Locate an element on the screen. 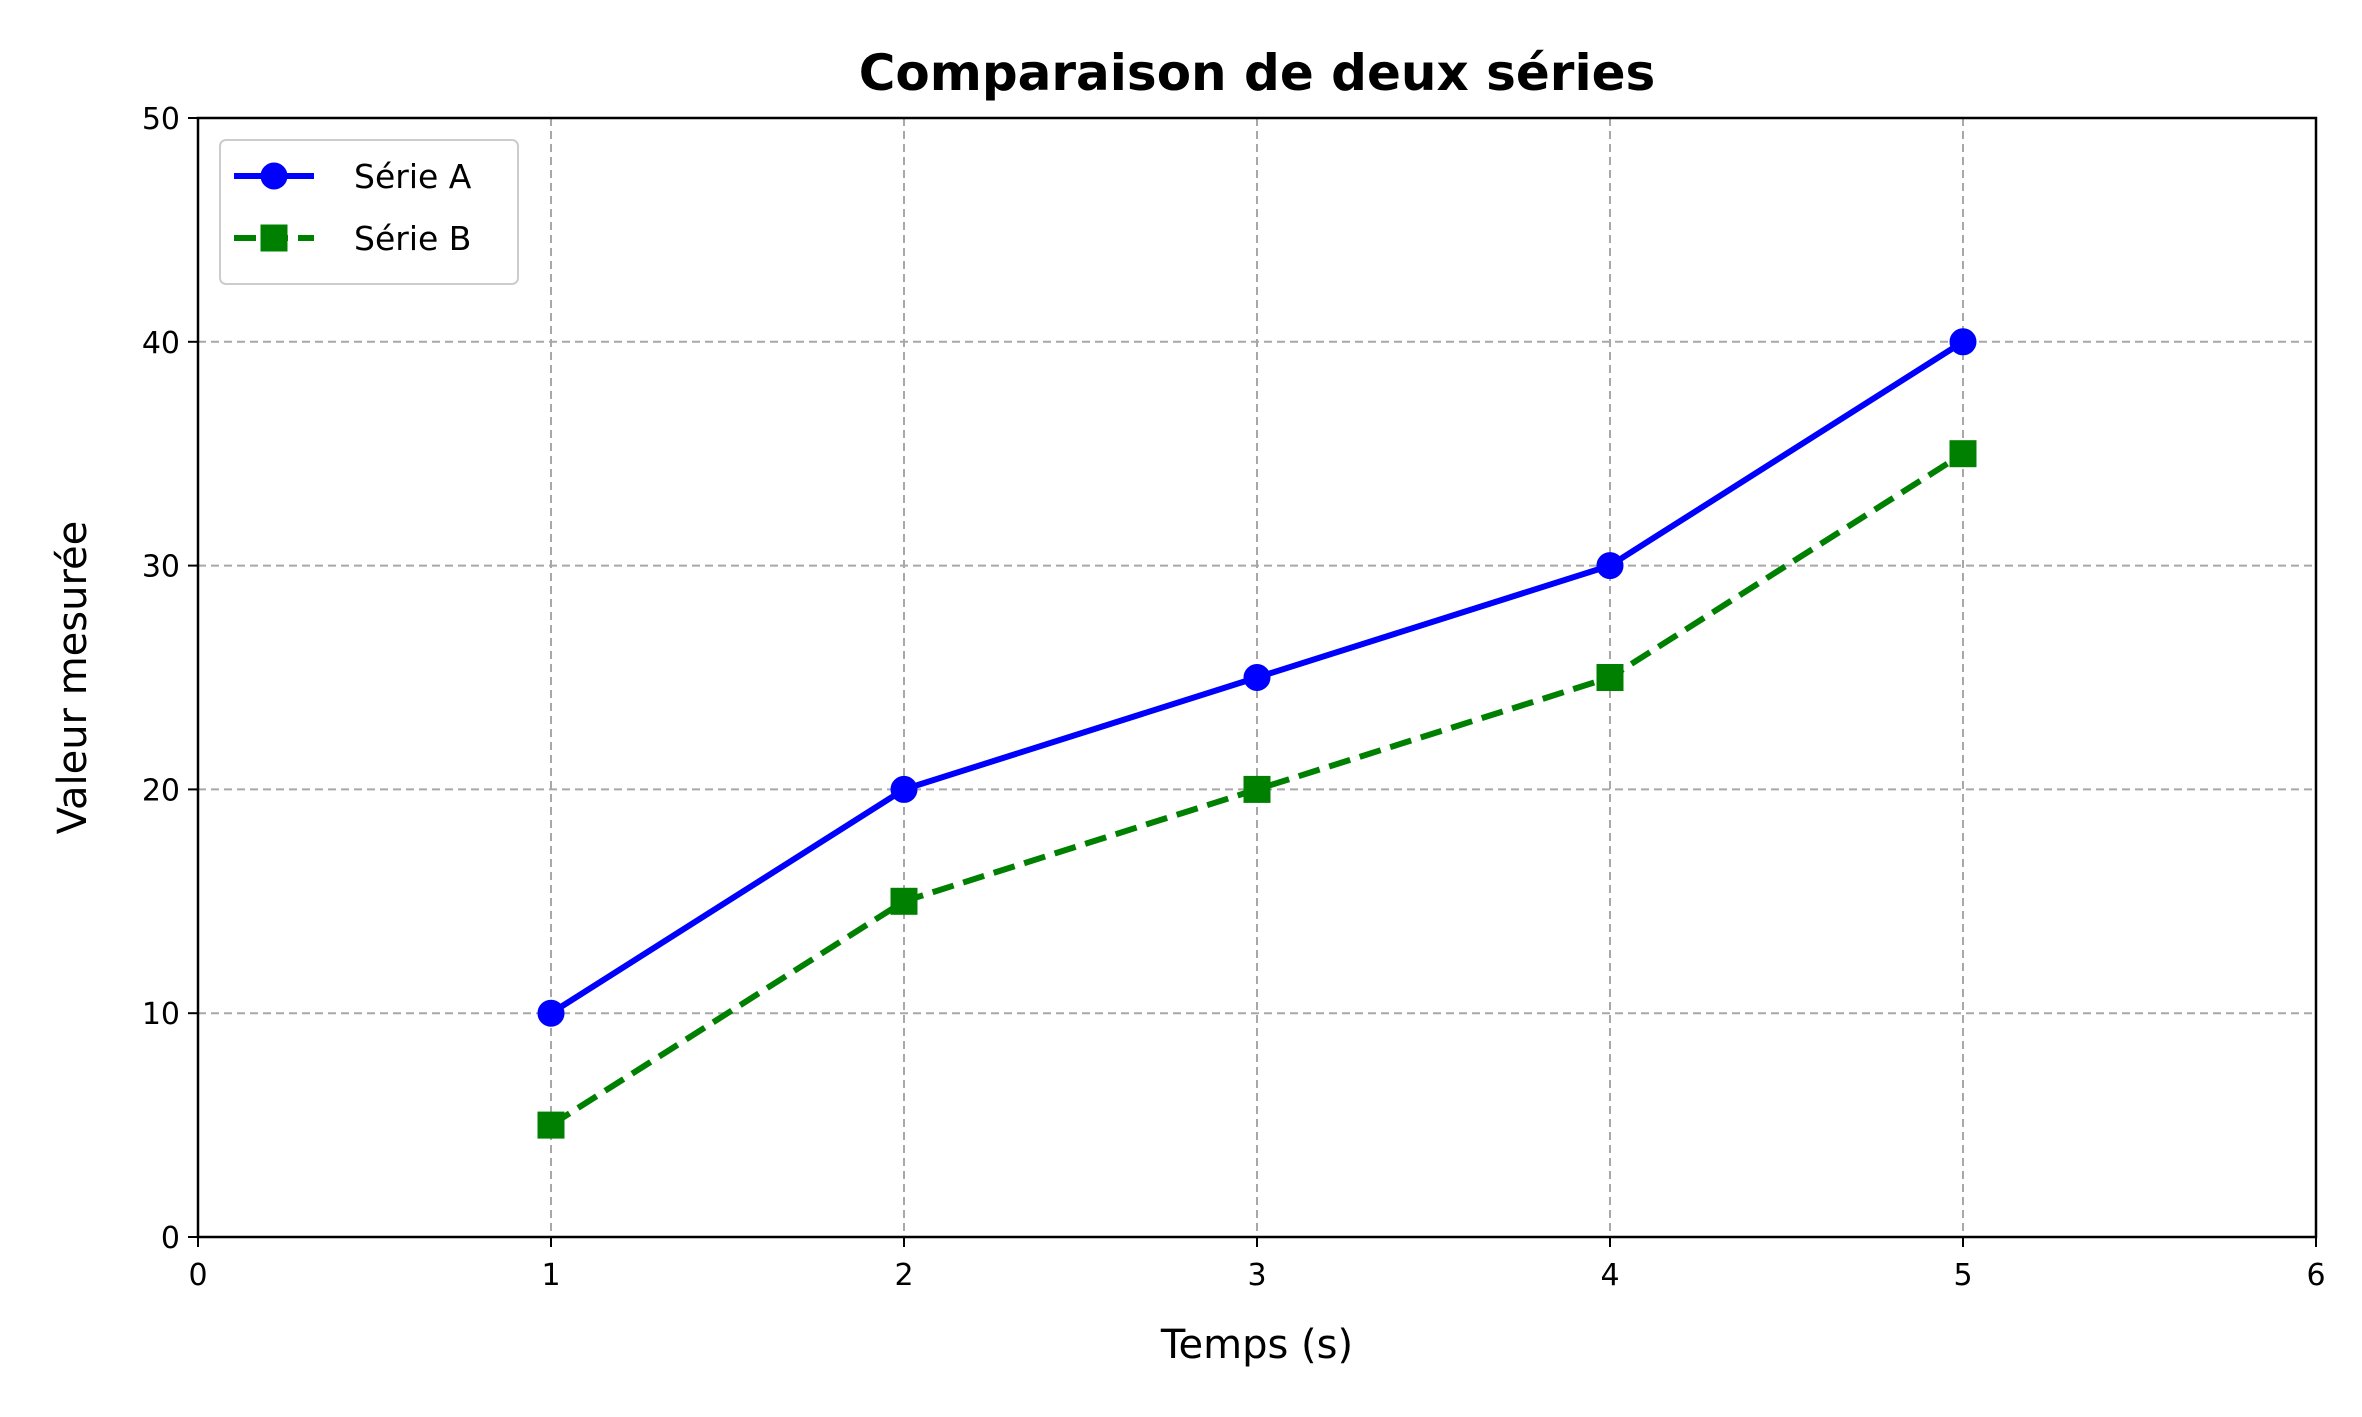 This screenshot has width=2362, height=1417. y-tick-label: 30 is located at coordinates (161, 567).